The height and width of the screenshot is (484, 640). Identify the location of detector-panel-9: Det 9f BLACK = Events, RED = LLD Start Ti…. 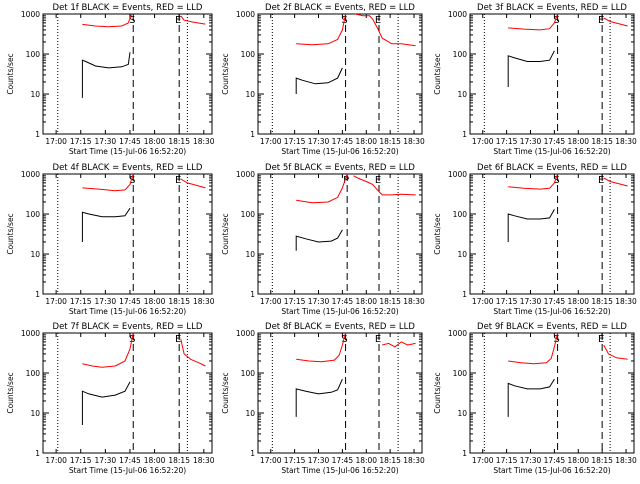
(535, 398).